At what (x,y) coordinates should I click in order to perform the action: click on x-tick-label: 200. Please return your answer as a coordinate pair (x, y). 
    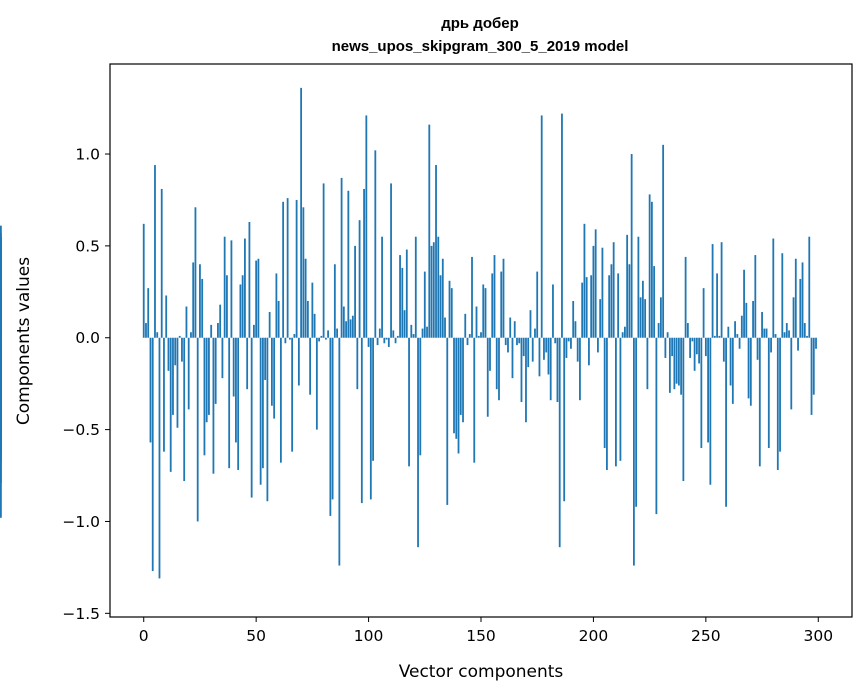
    Looking at the image, I should click on (594, 636).